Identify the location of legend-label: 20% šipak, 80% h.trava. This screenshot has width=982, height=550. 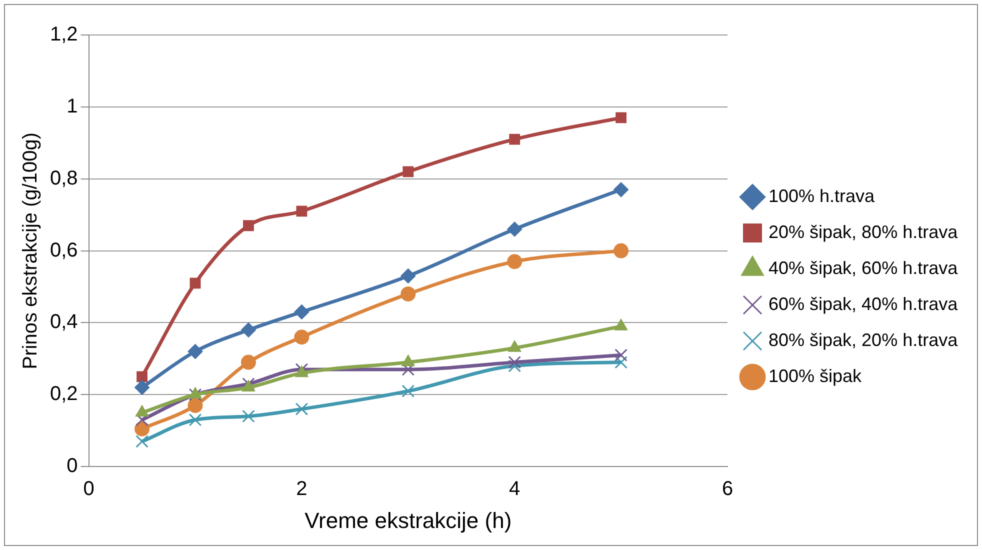
(863, 232).